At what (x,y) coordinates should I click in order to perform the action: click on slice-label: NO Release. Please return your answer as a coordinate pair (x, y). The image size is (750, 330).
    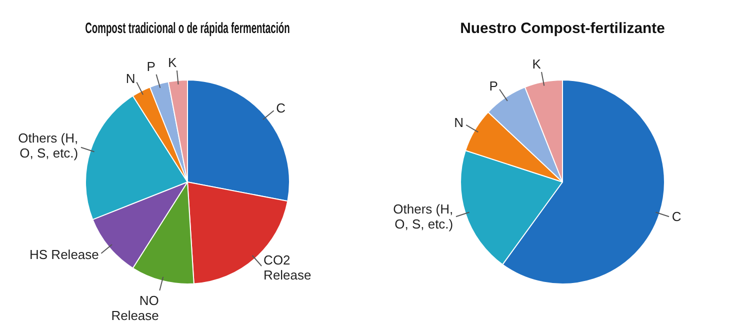
    Looking at the image, I should click on (135, 307).